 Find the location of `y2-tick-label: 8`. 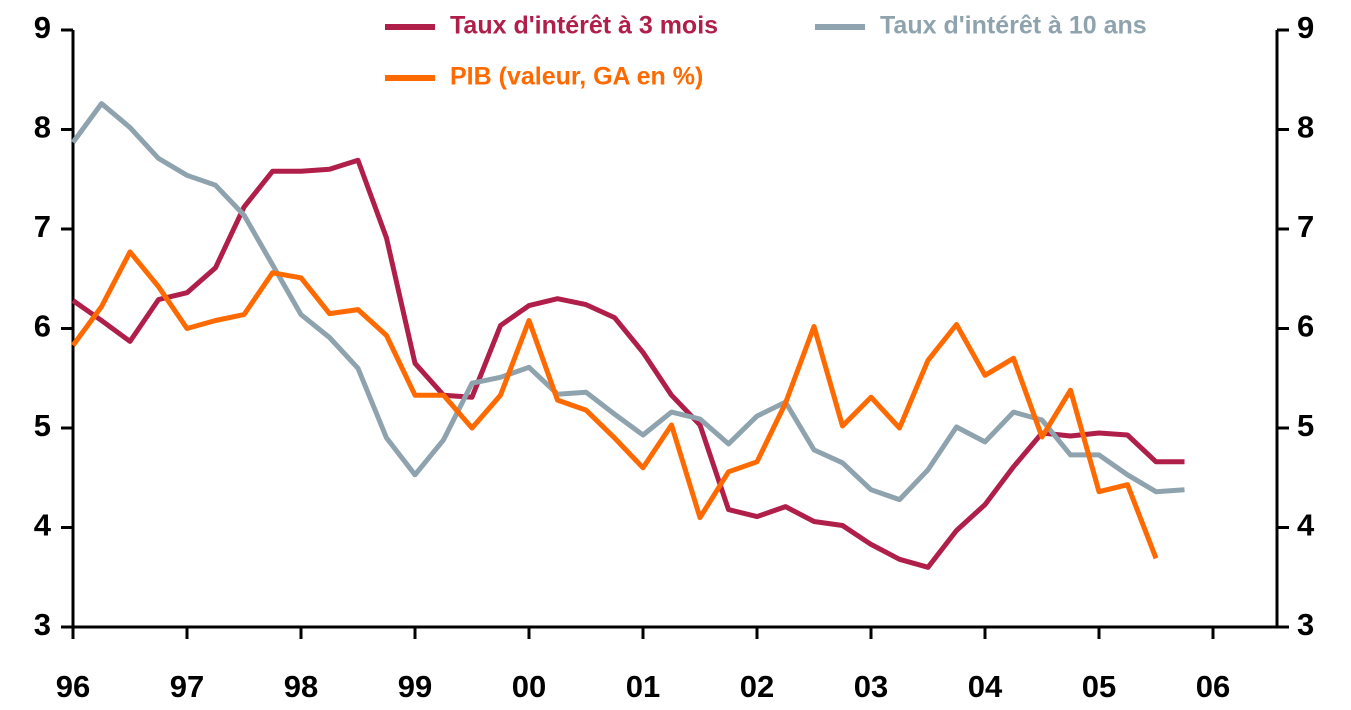

y2-tick-label: 8 is located at coordinates (1305, 127).